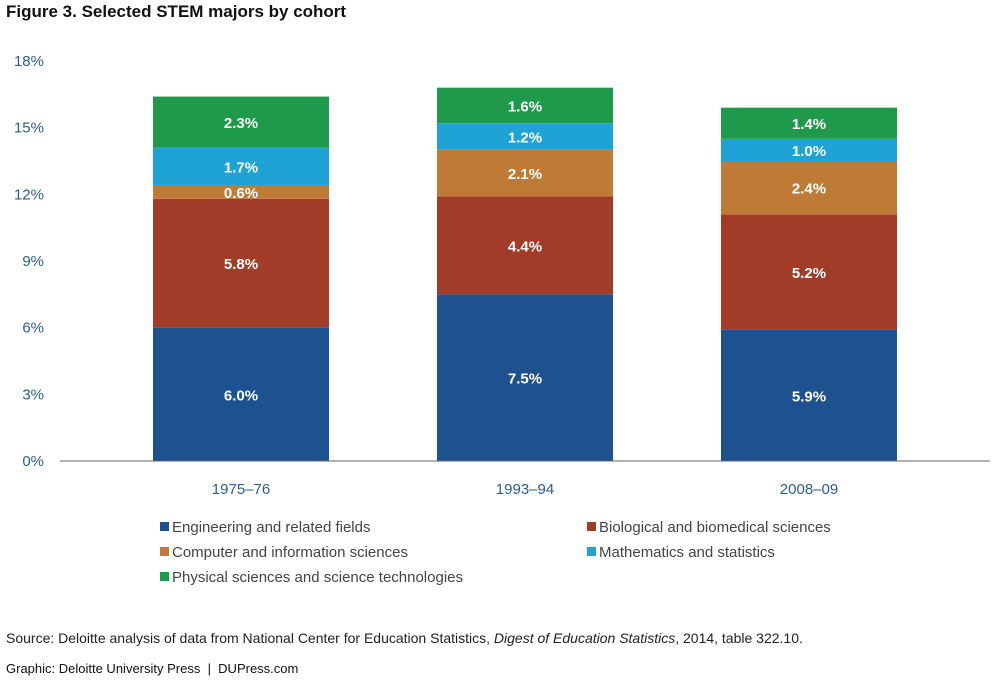 This screenshot has height=684, width=1000. I want to click on y-tick-label: 18%, so click(29, 61).